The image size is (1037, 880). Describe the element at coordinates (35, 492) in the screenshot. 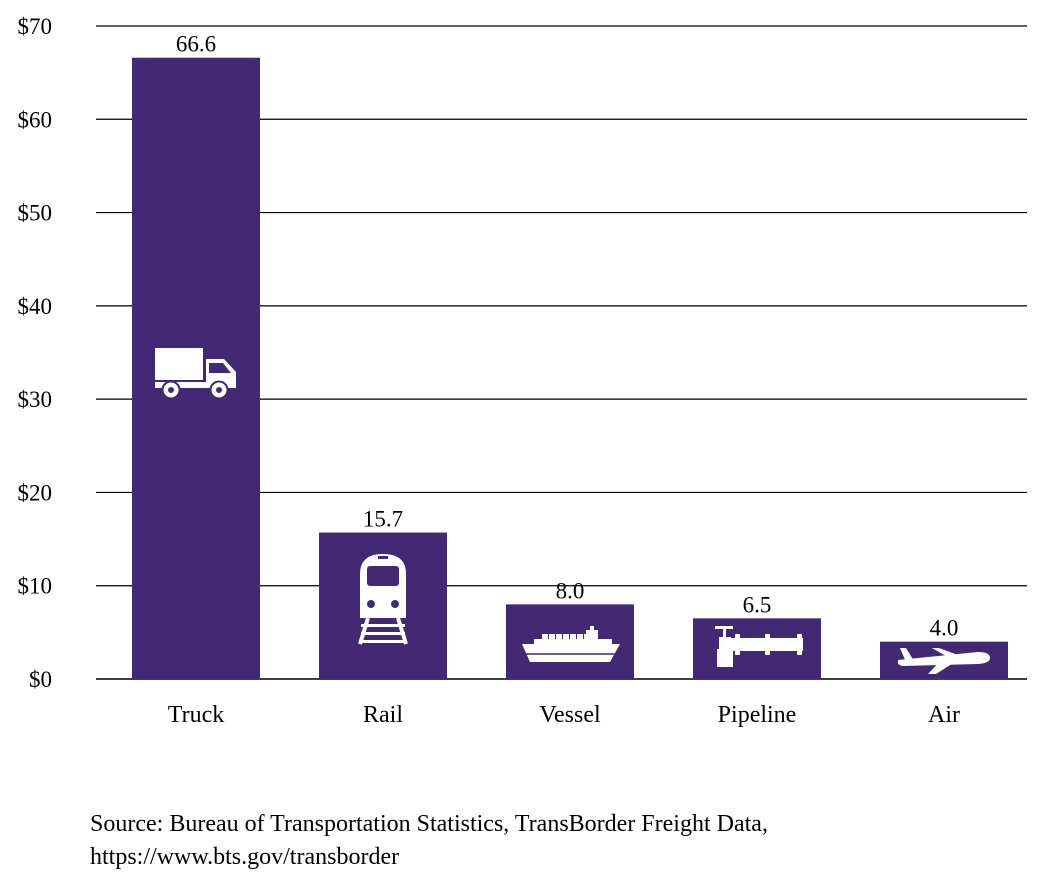

I see `y-tick-label: $20` at that location.